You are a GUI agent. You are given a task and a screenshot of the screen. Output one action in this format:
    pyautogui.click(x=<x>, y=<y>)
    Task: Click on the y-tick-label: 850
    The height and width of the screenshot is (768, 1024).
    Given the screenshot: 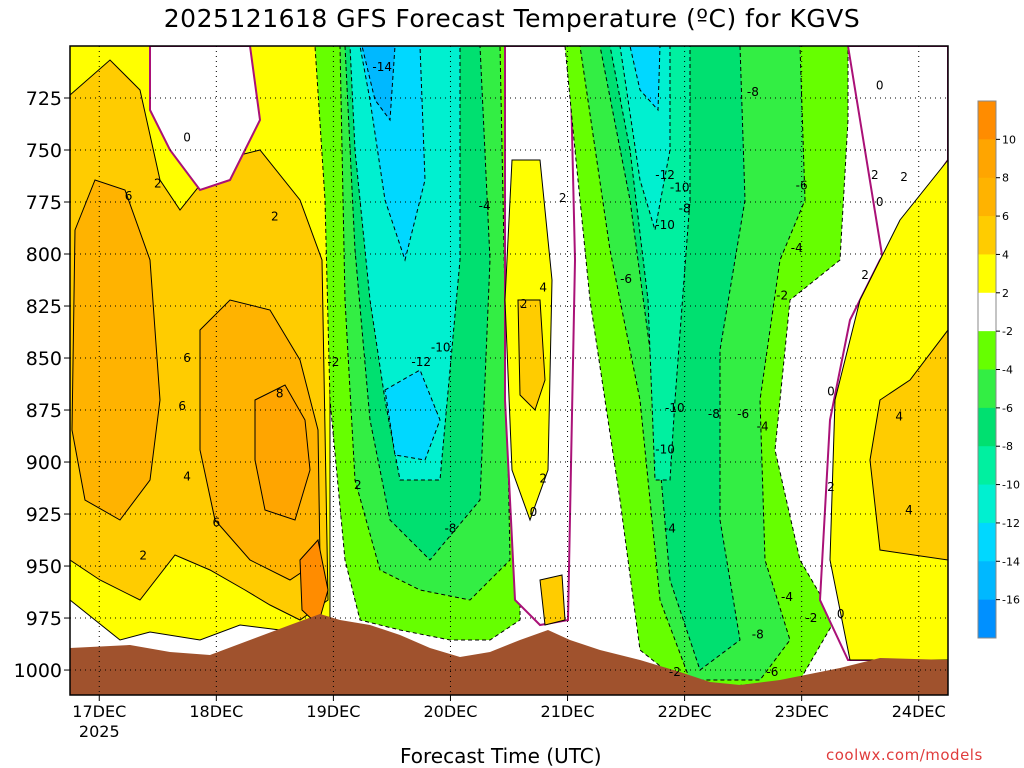 What is the action you would take?
    pyautogui.click(x=44, y=359)
    